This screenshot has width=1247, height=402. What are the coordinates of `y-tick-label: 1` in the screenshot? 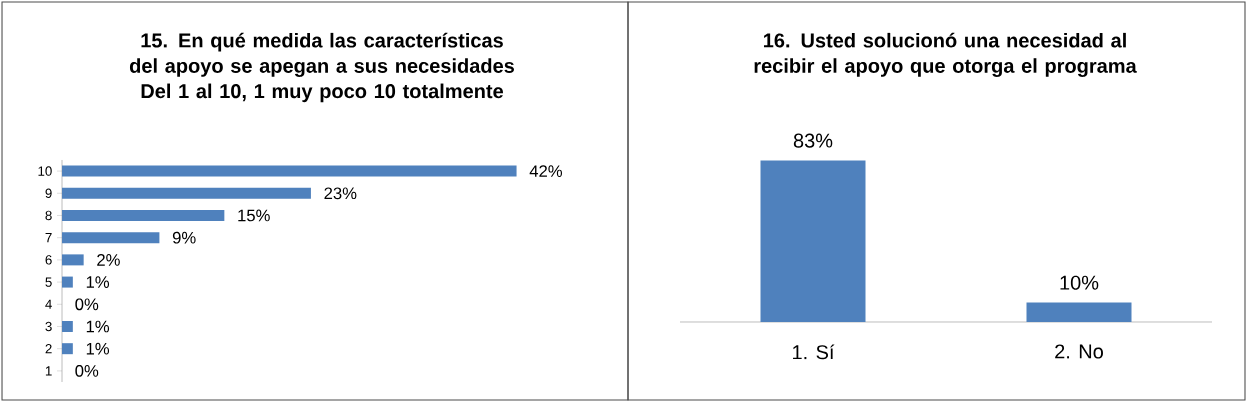 It's located at (48, 371).